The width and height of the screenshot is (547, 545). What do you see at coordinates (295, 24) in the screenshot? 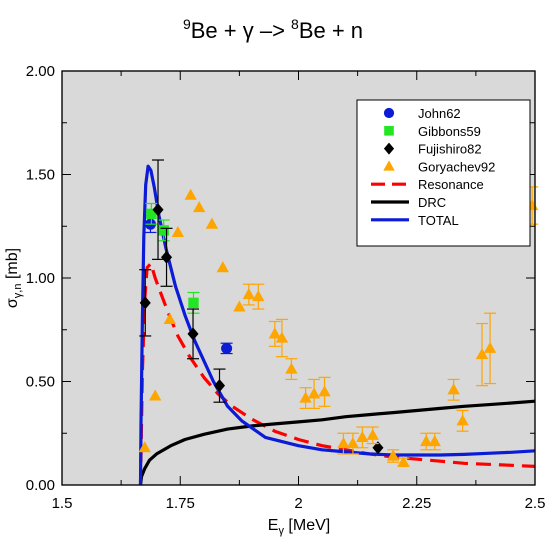
I see `title-mass-number-2: 8` at bounding box center [295, 24].